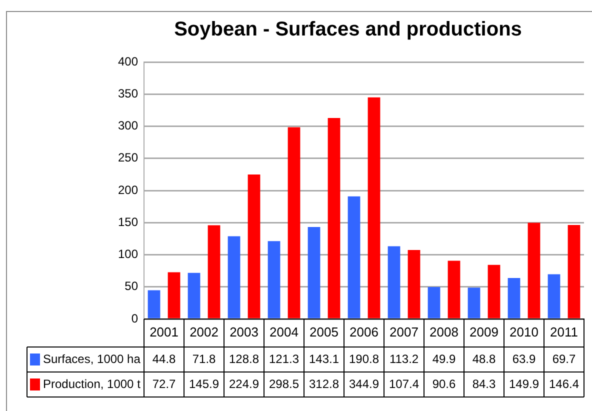 The image size is (592, 411). What do you see at coordinates (128, 157) in the screenshot?
I see `y-tick-label: 250` at bounding box center [128, 157].